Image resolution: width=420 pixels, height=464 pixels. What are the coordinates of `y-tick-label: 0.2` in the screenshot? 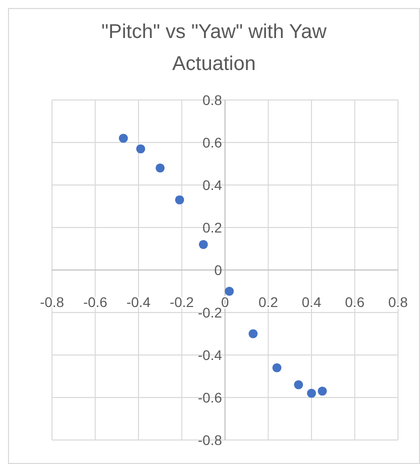 It's located at (212, 228).